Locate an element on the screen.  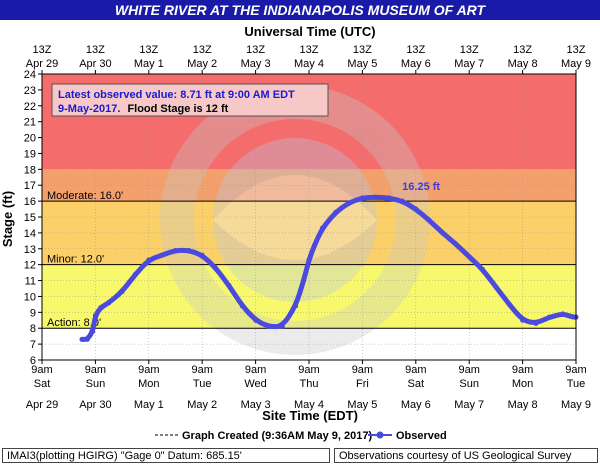
bottom-tick-date: May 5 is located at coordinates (362, 405).